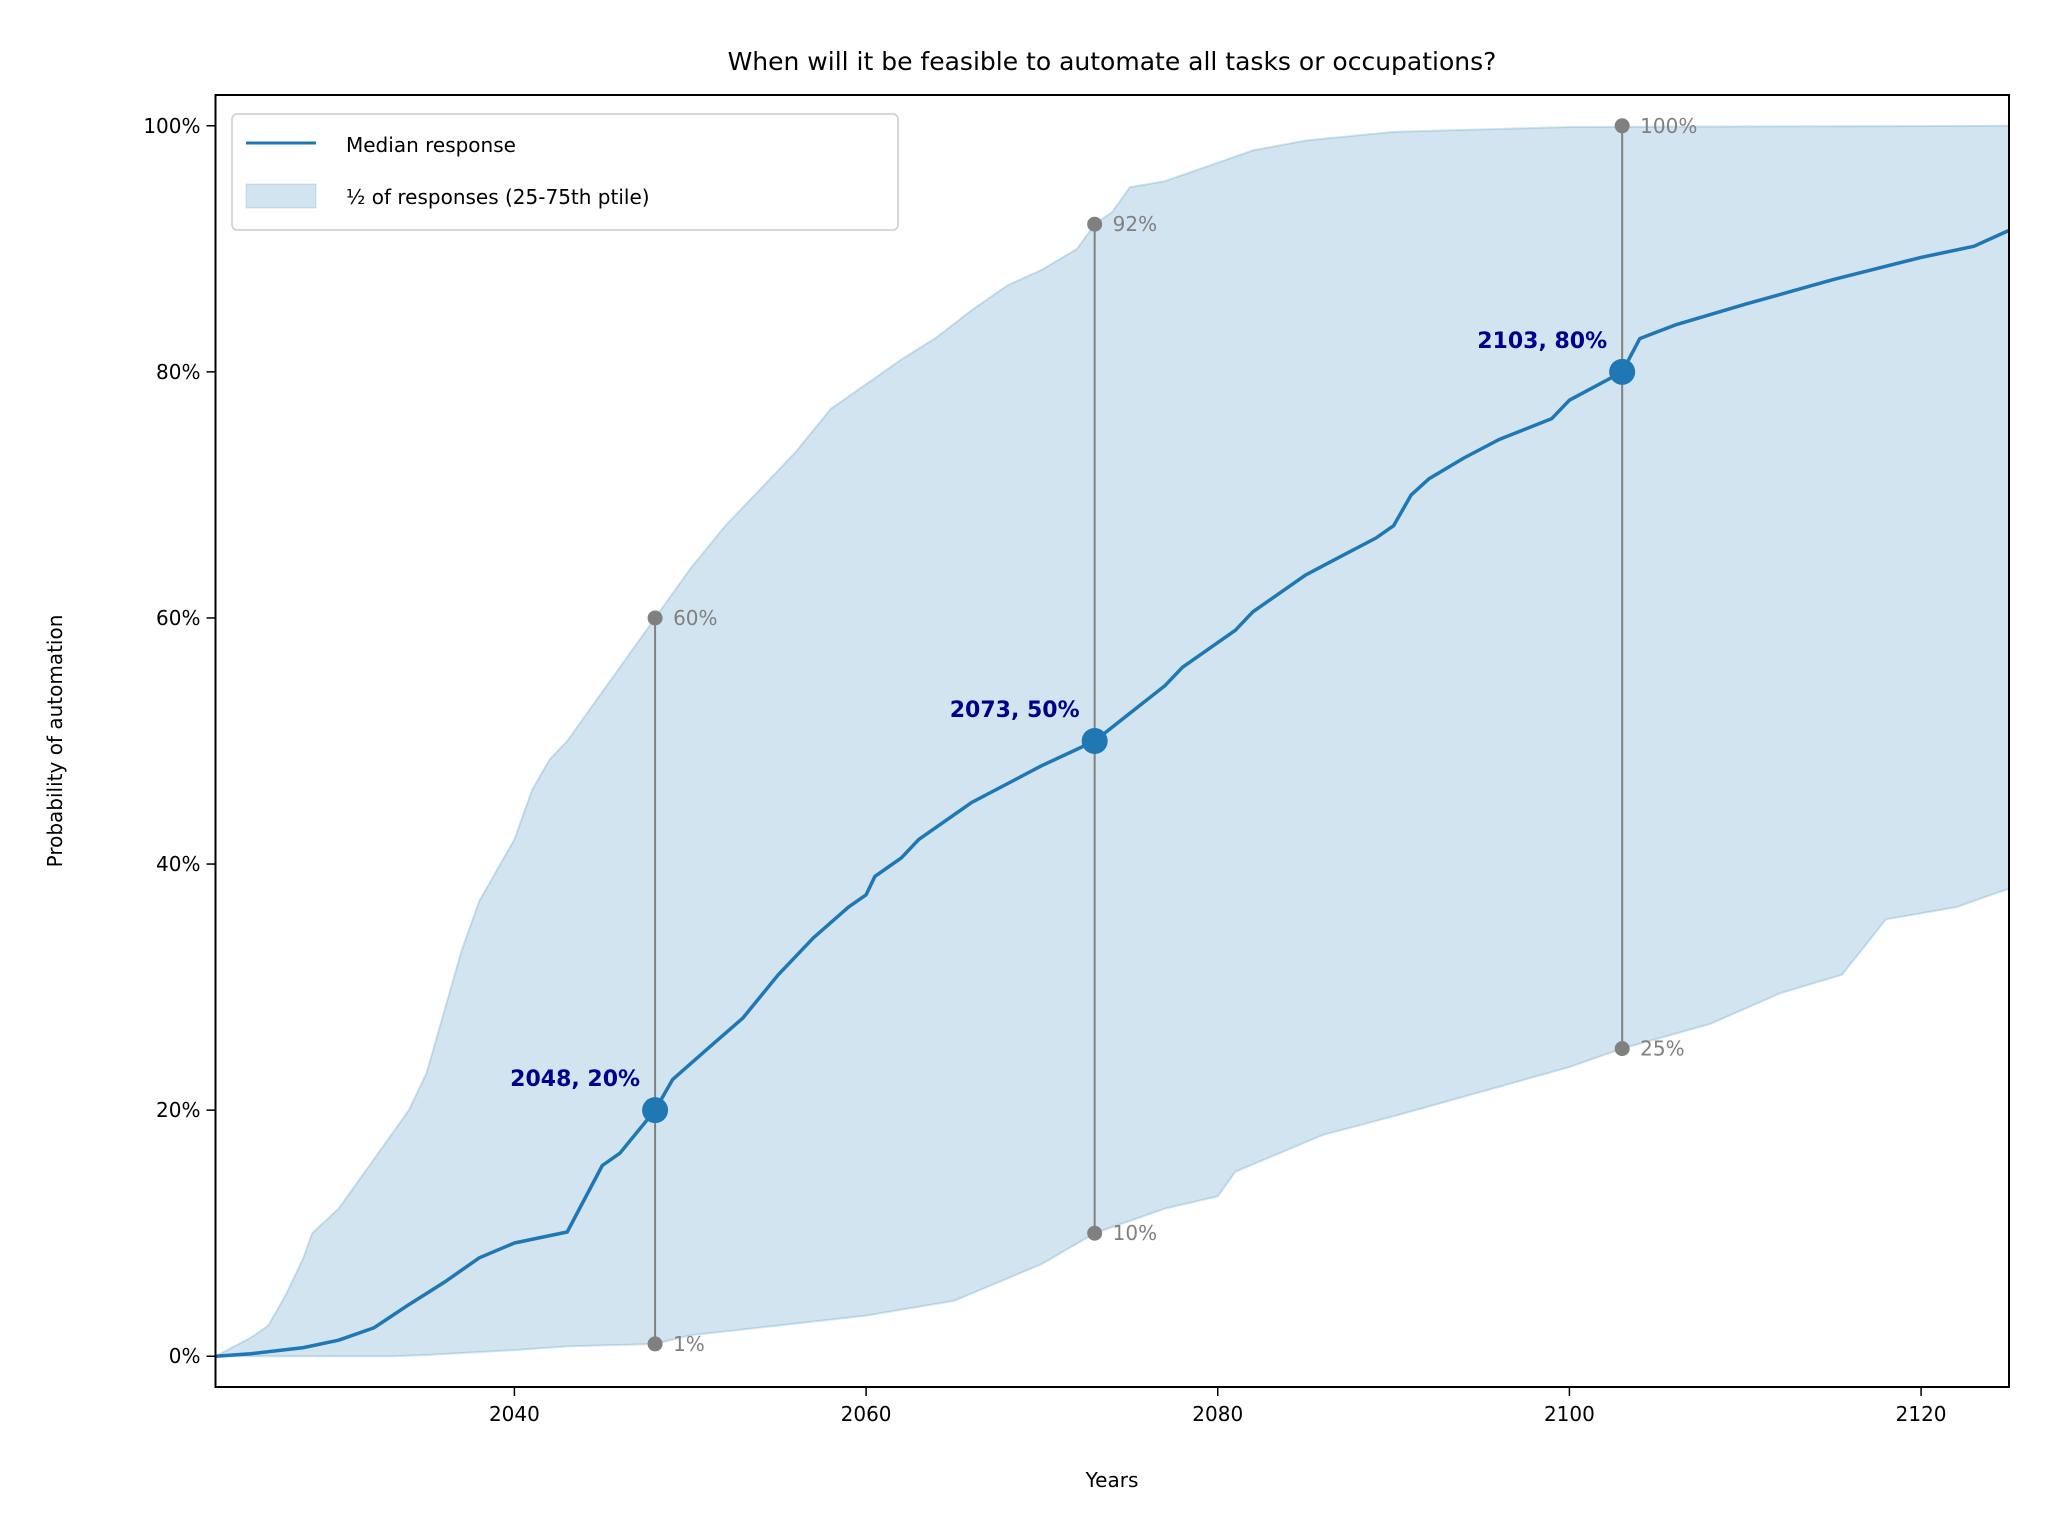 This screenshot has width=2048, height=1536. I want to click on y-axis-label: Probability of automation, so click(55, 741).